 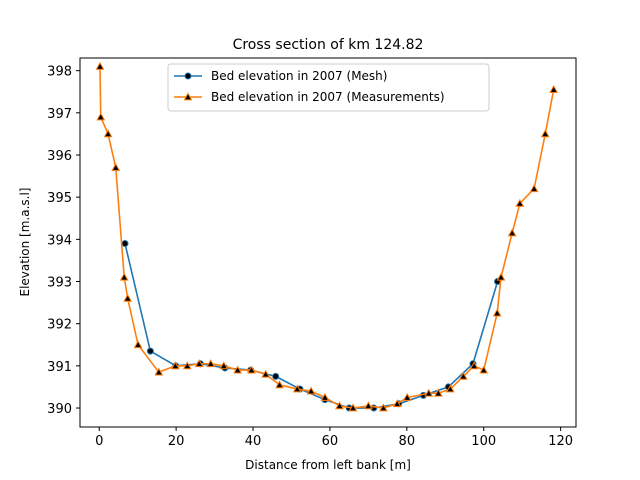 What do you see at coordinates (59, 72) in the screenshot?
I see `y-tick-label: 398` at bounding box center [59, 72].